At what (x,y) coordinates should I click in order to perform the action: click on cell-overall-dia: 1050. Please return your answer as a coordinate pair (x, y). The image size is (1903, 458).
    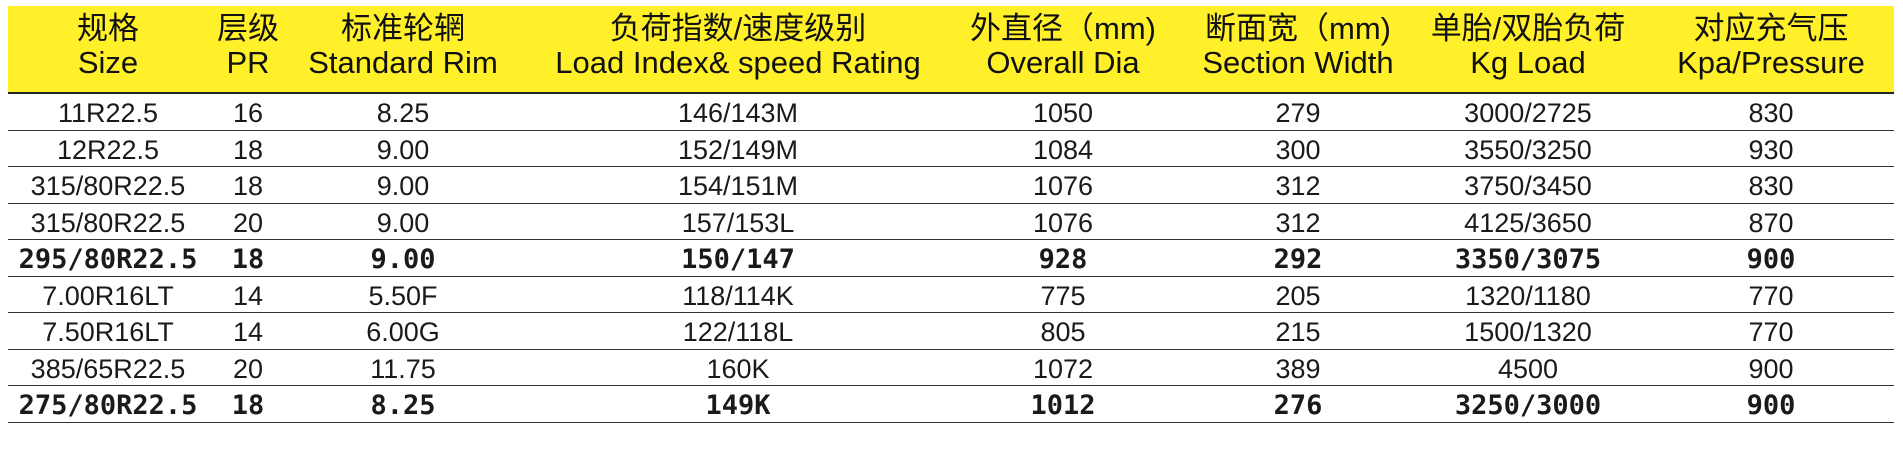
    Looking at the image, I should click on (1063, 113).